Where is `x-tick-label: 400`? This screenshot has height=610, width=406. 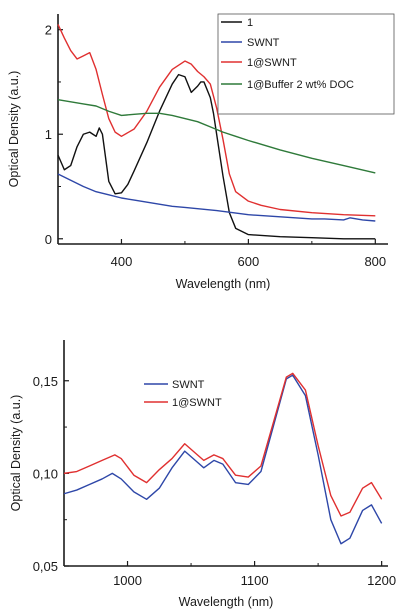 x-tick-label: 400 is located at coordinates (122, 261).